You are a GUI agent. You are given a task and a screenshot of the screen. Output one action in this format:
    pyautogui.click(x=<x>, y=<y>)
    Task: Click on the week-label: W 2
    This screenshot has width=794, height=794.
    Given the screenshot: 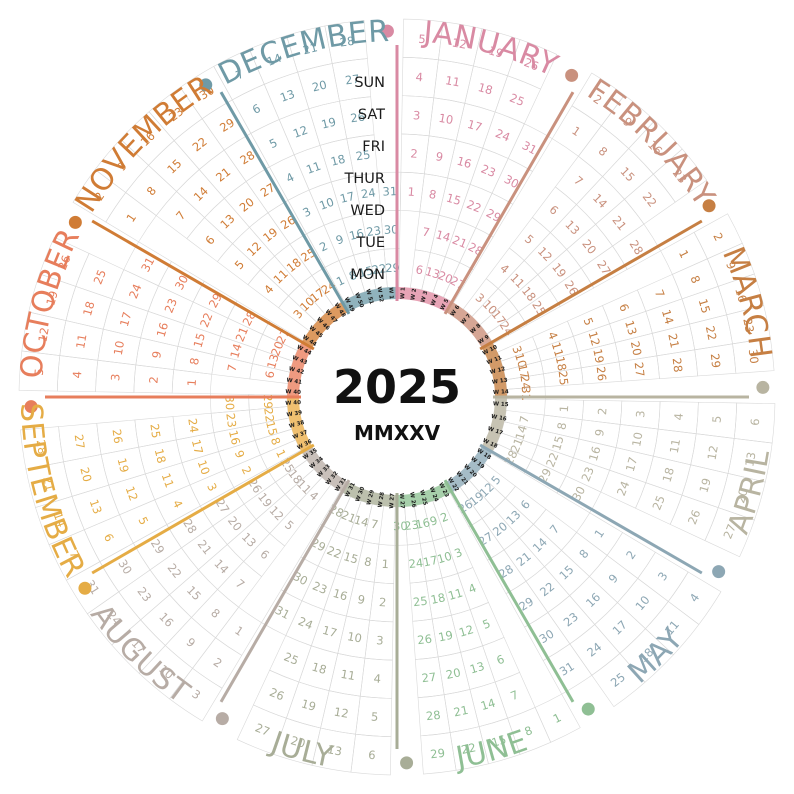 What is the action you would take?
    pyautogui.click(x=414, y=294)
    